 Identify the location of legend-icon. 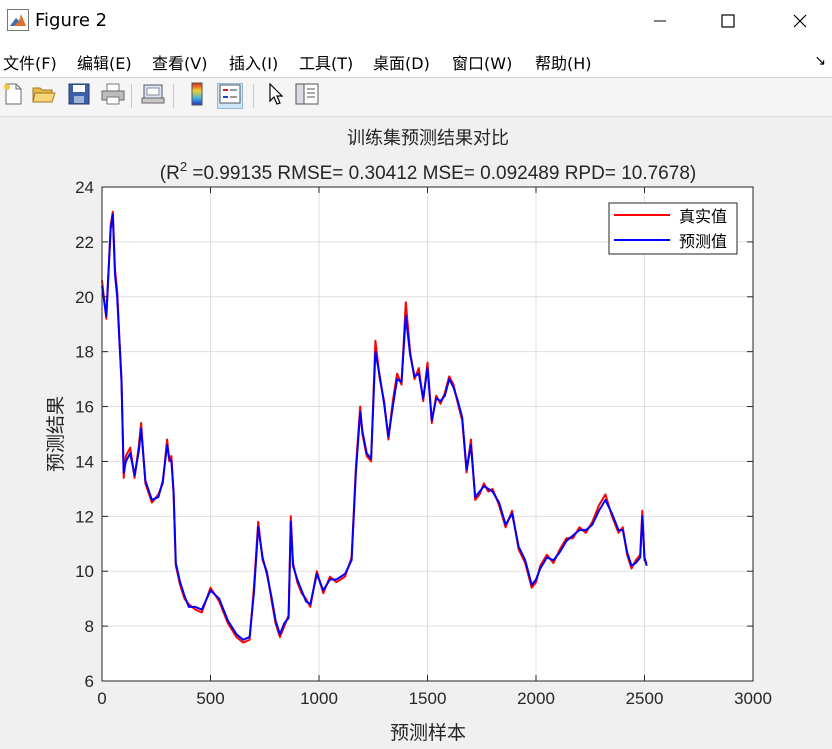
(230, 96).